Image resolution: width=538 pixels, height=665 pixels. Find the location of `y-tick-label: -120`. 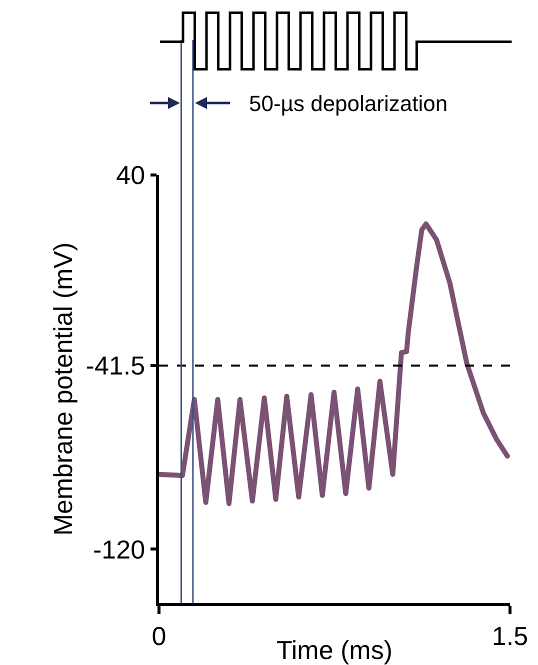

y-tick-label: -120 is located at coordinates (119, 549).